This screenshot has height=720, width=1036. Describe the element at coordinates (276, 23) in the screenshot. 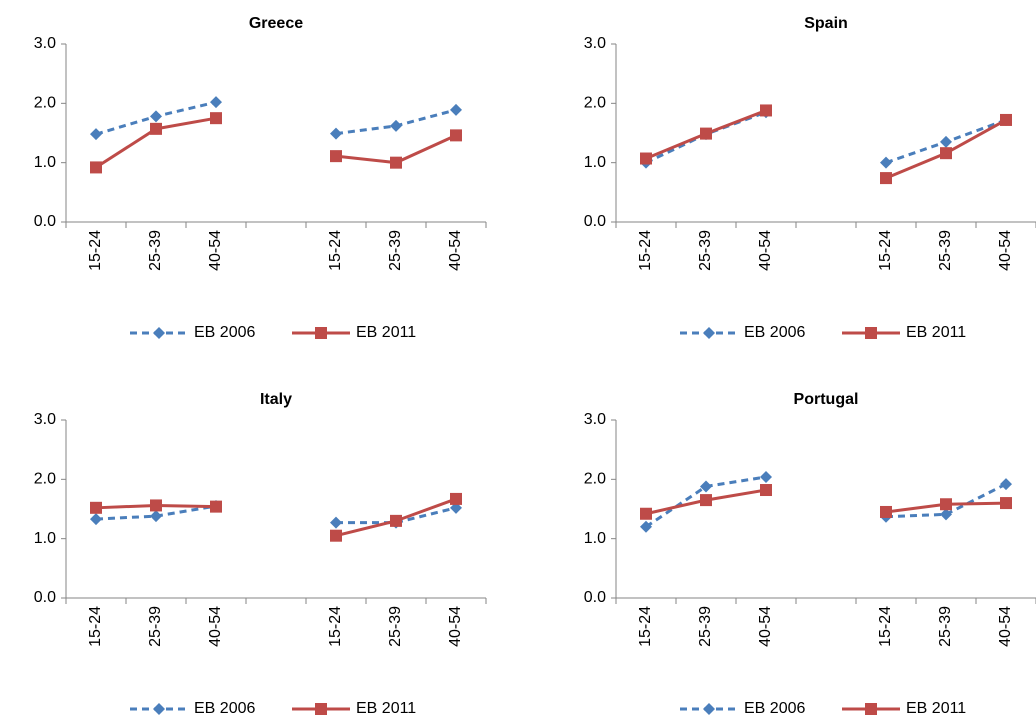

I see `chart-title: Greece` at that location.